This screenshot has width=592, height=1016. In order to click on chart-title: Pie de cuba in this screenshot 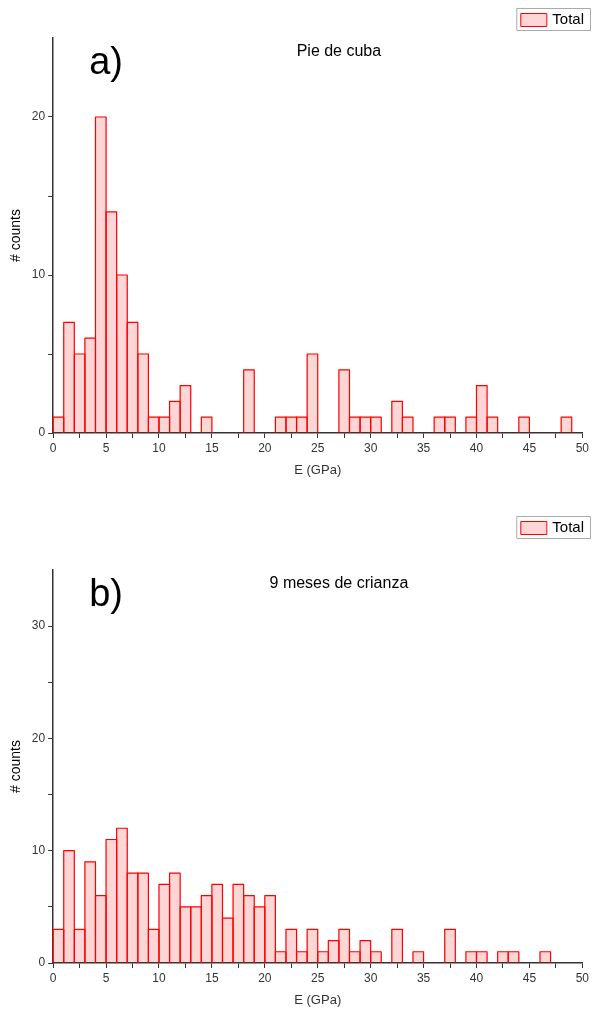, I will do `click(339, 51)`.